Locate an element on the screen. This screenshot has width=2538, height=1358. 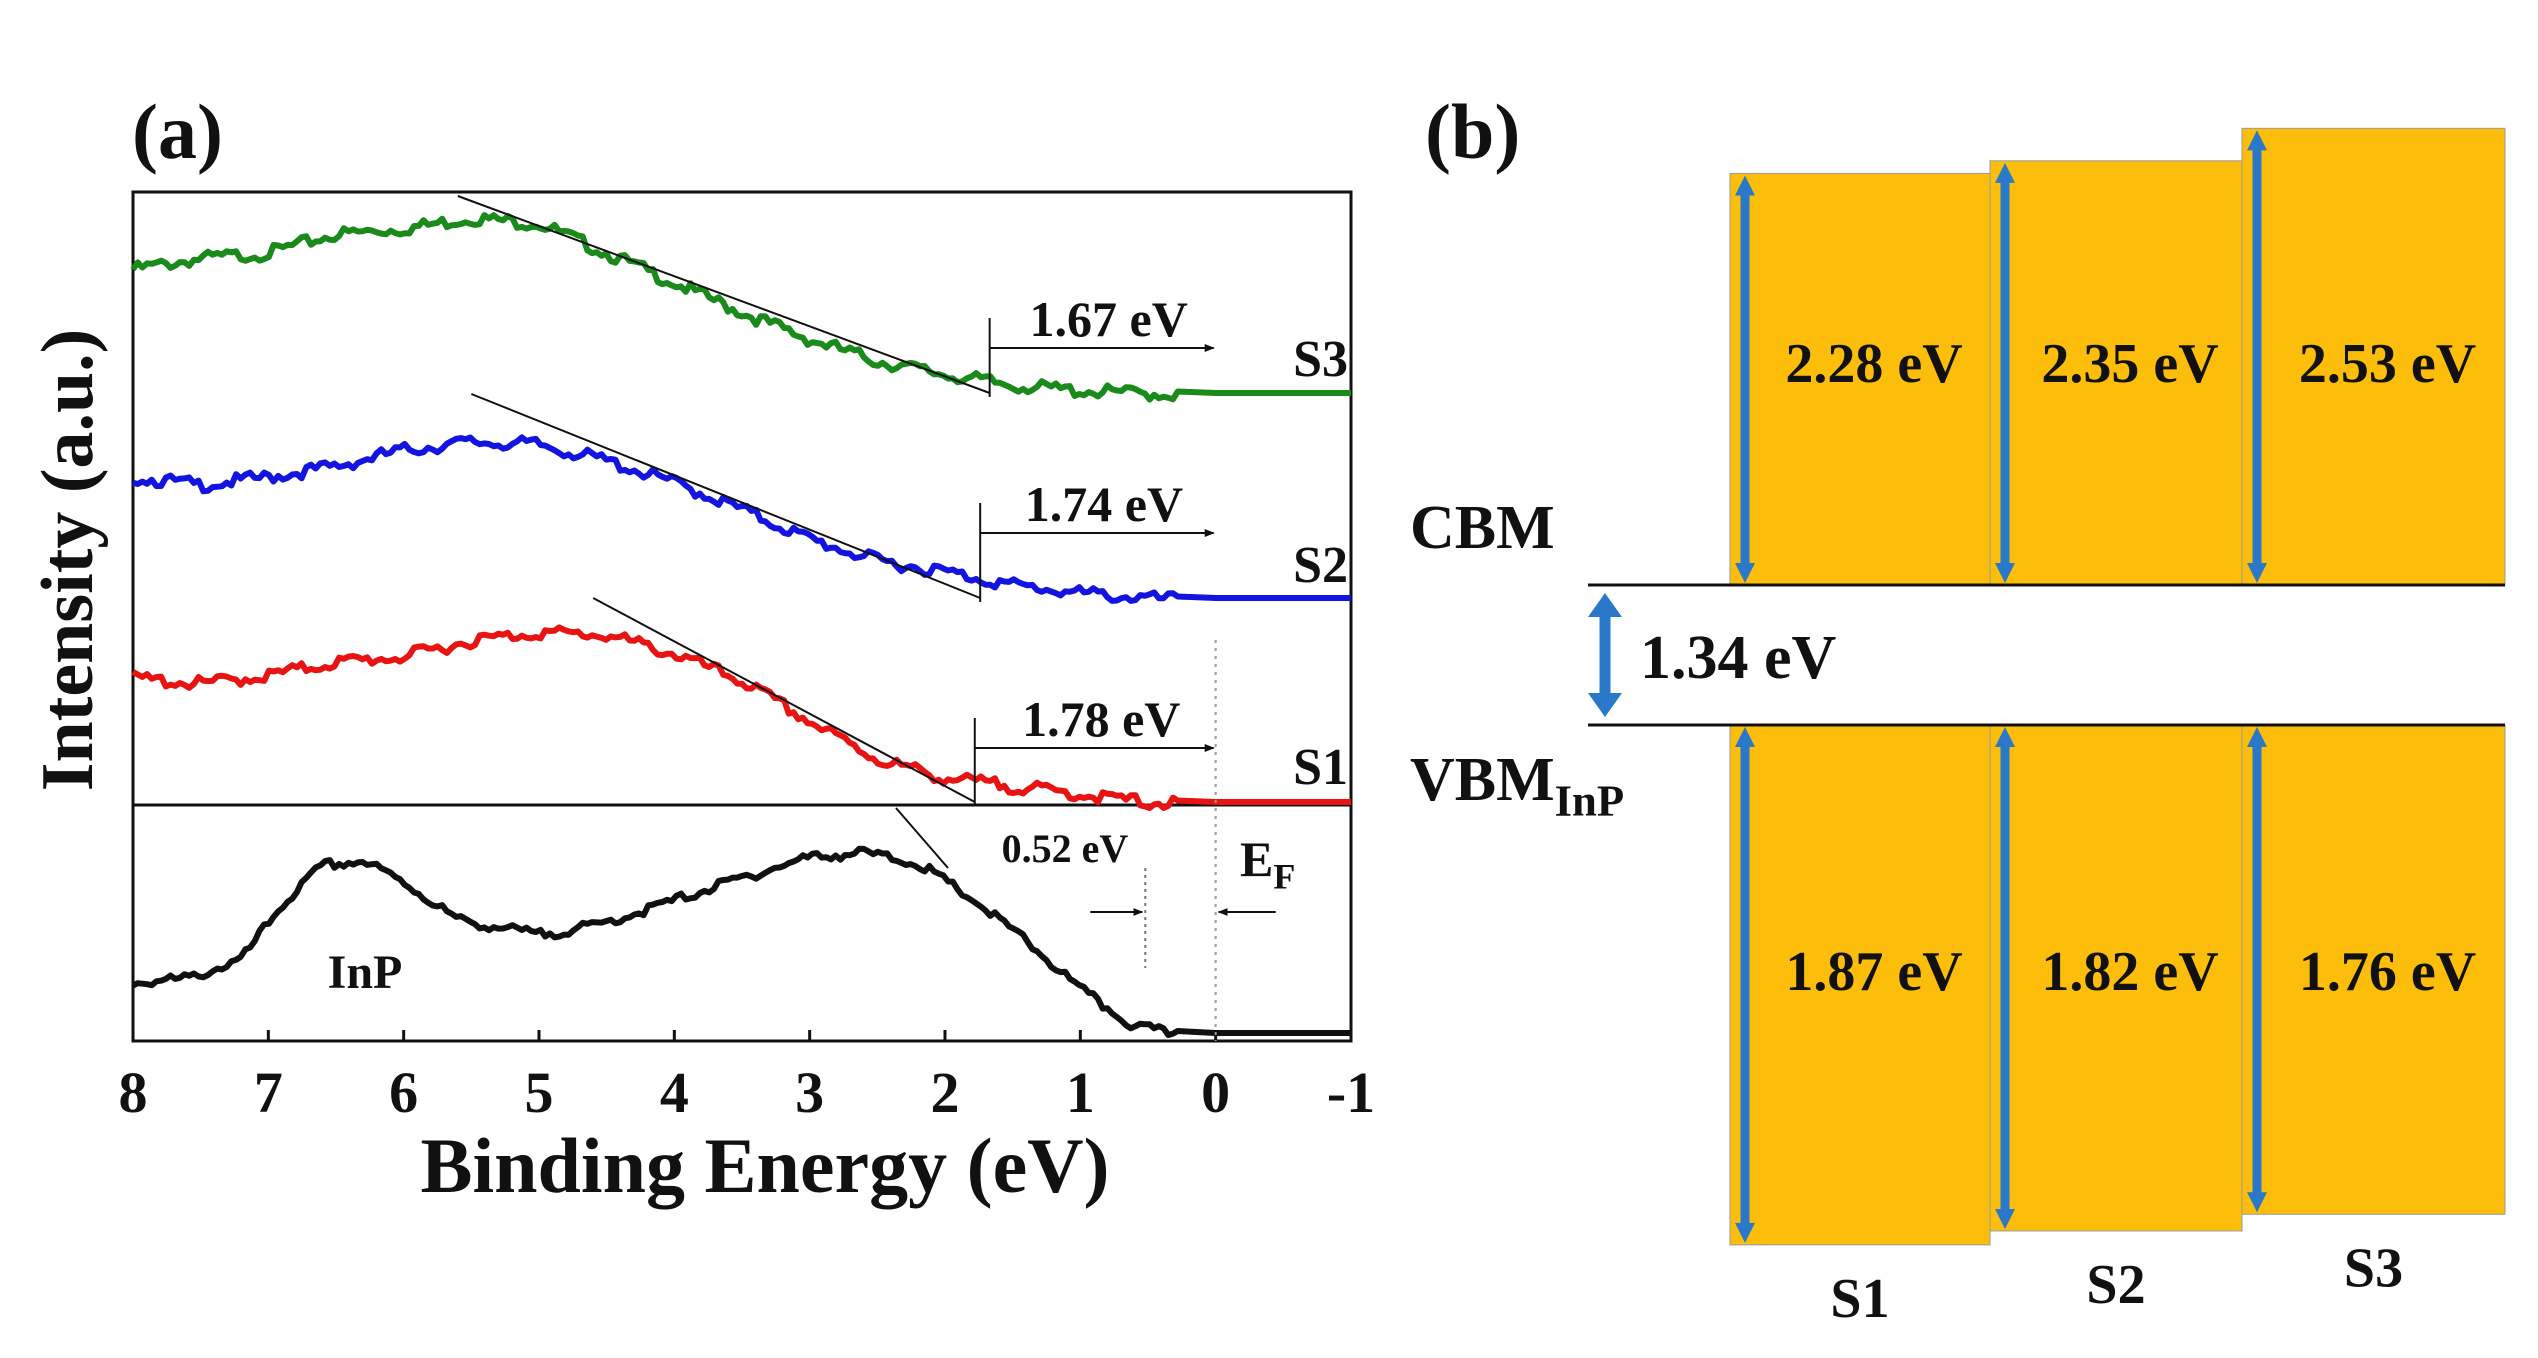
vb-arrow-head-up-s1 is located at coordinates (1745, 737).